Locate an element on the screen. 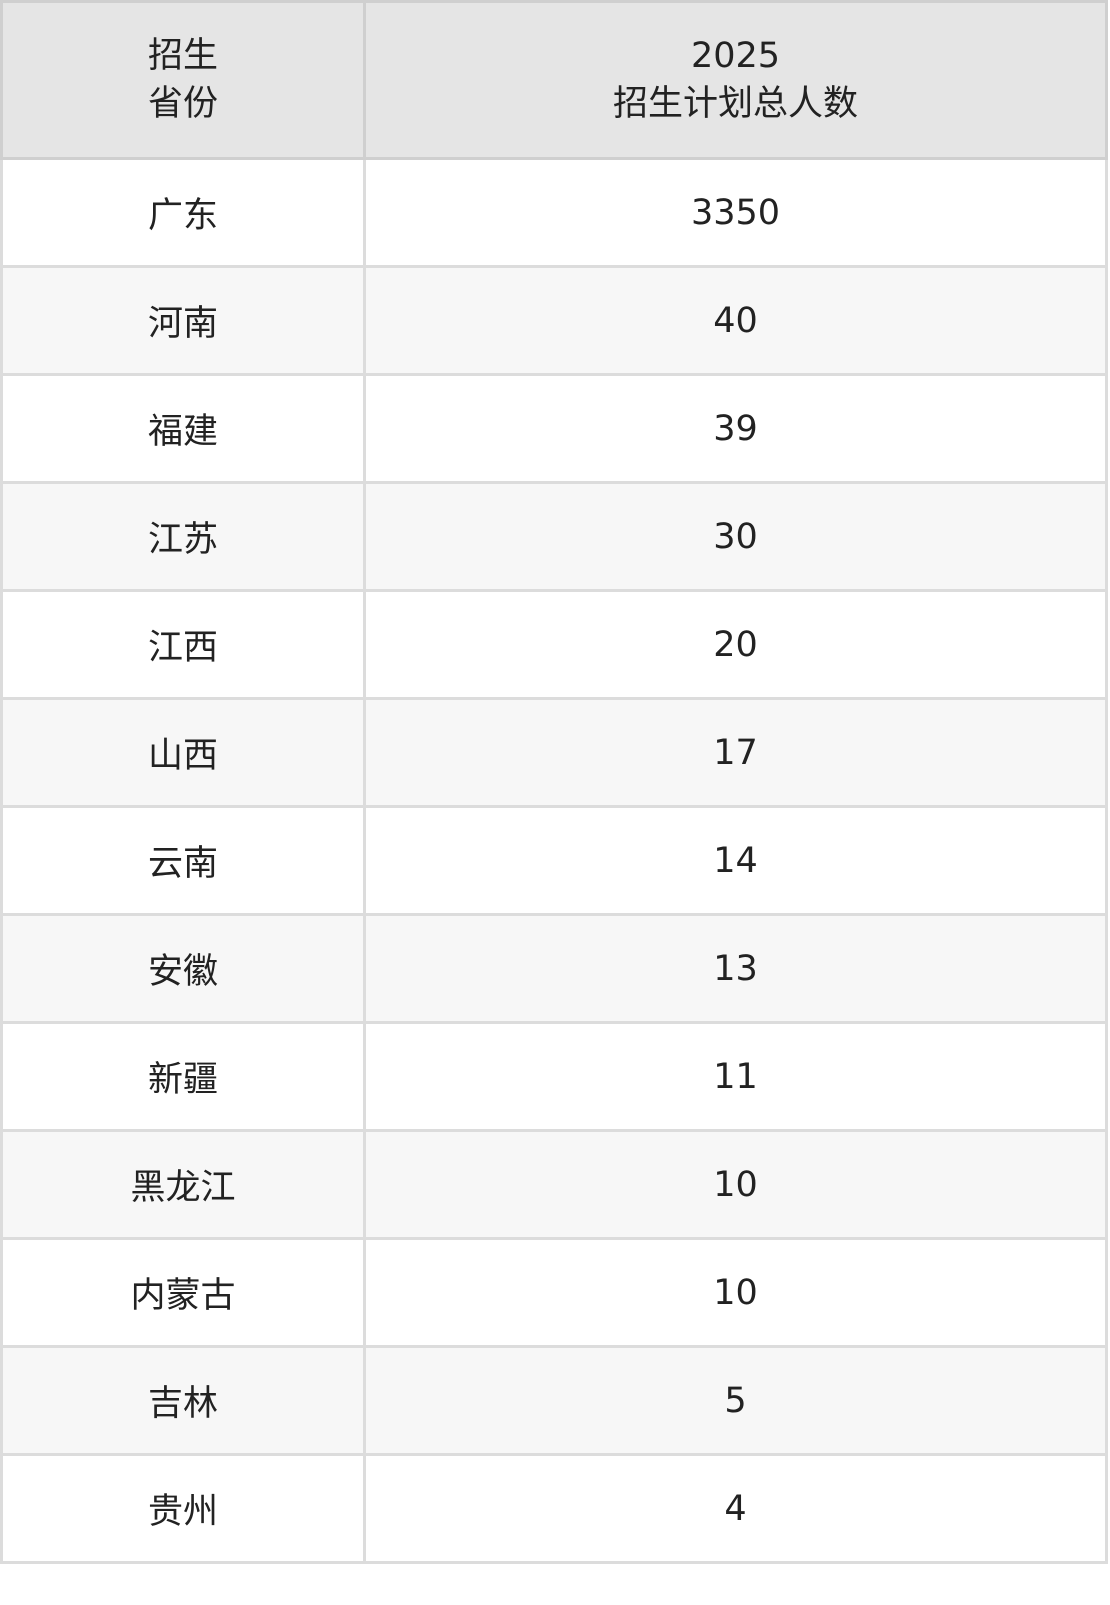 The image size is (1110, 1605). table-row: 内蒙古 10 is located at coordinates (554, 1292).